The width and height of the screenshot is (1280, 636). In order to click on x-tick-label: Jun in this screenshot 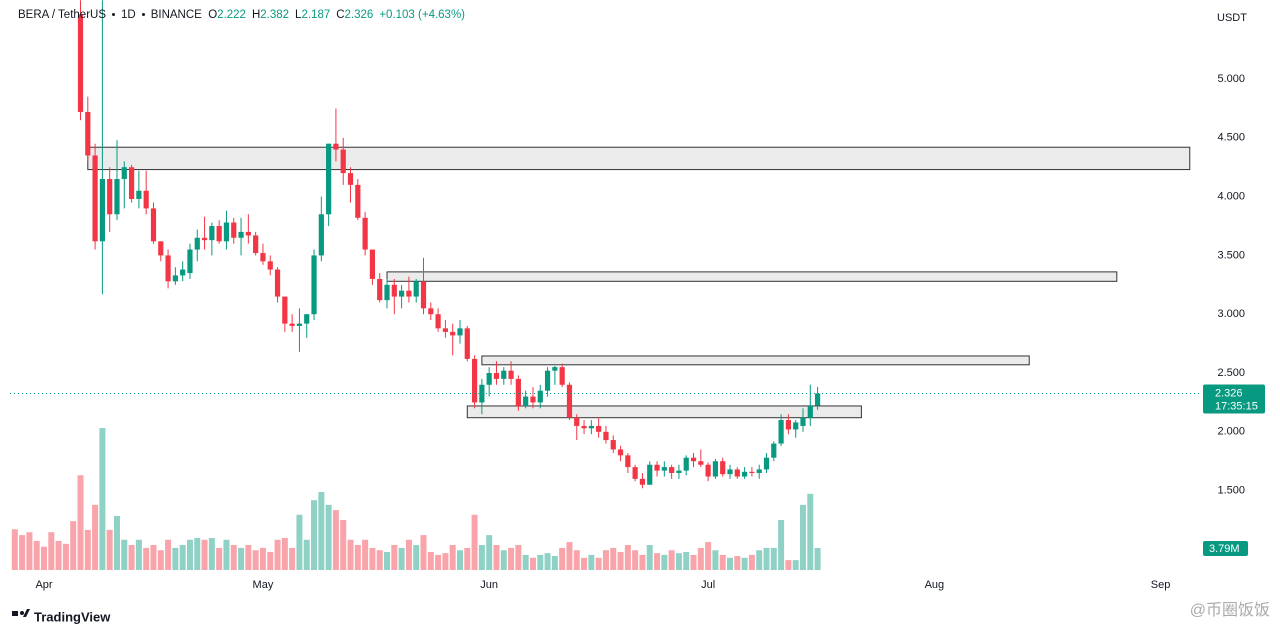, I will do `click(489, 585)`.